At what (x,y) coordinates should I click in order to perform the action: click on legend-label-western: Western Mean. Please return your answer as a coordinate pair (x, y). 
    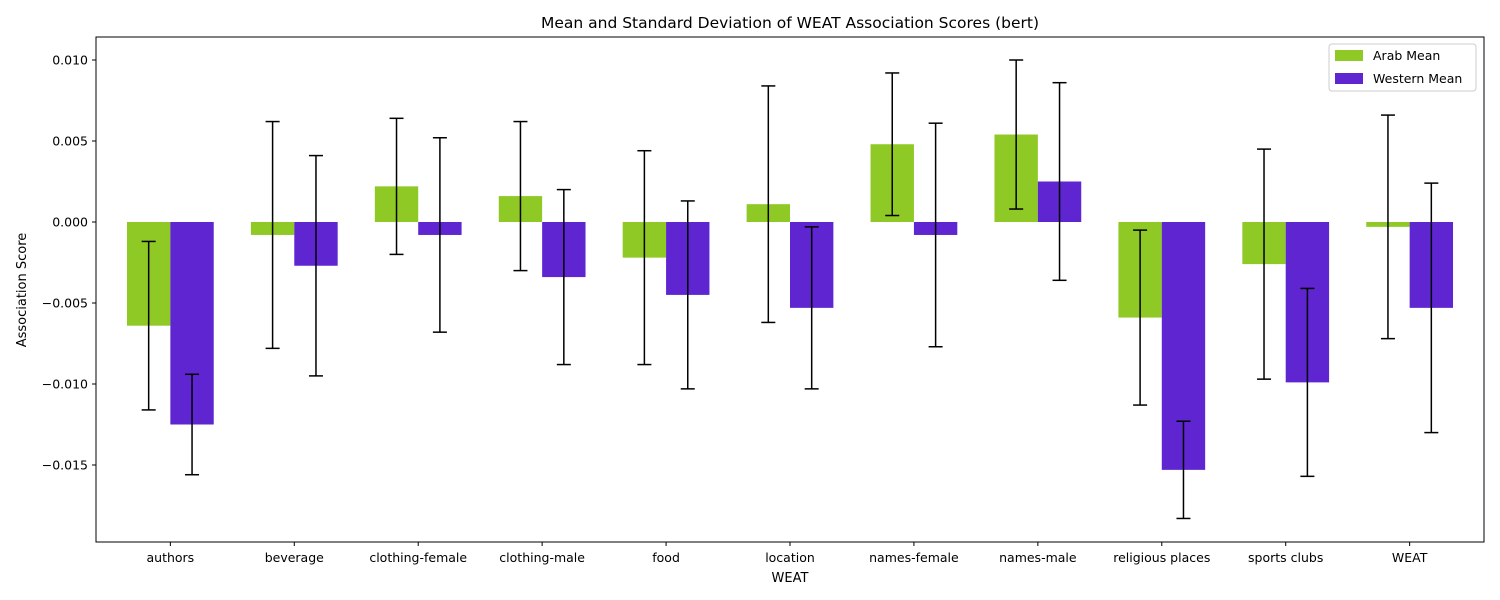
    Looking at the image, I should click on (1417, 78).